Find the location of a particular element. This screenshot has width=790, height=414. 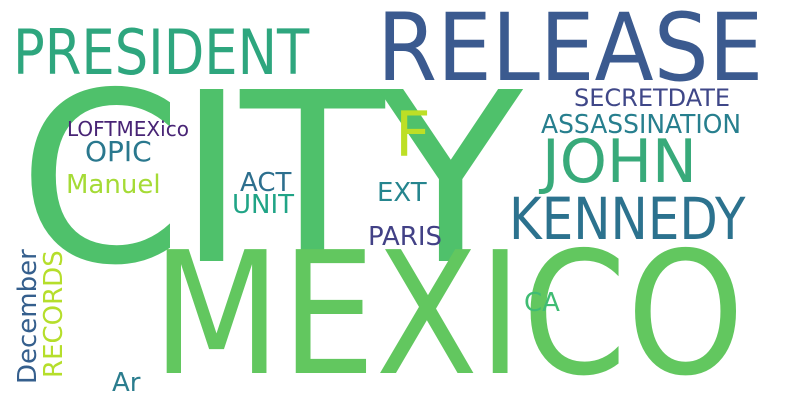

word-act: ACT is located at coordinates (266, 183).